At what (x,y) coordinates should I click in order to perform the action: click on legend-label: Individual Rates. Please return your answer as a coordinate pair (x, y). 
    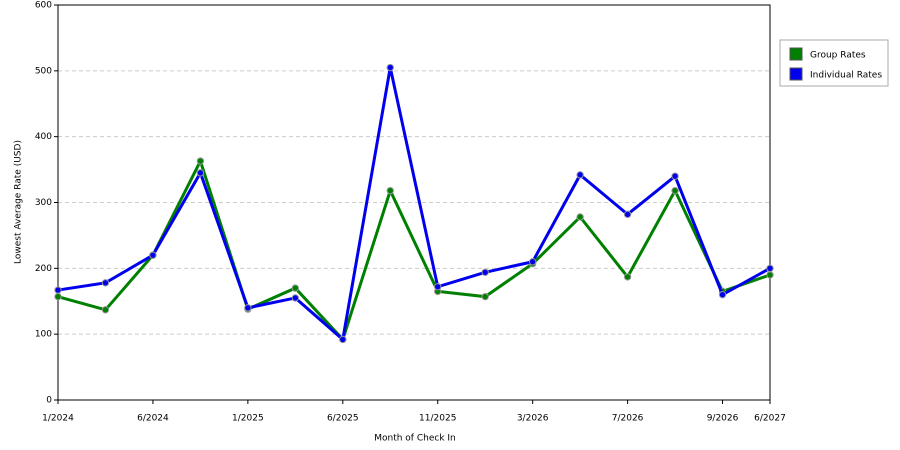
    Looking at the image, I should click on (846, 76).